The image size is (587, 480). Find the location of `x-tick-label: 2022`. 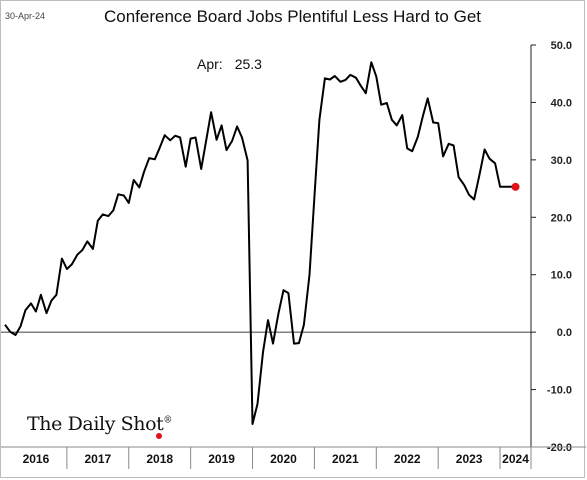

x-tick-label: 2022 is located at coordinates (407, 459).